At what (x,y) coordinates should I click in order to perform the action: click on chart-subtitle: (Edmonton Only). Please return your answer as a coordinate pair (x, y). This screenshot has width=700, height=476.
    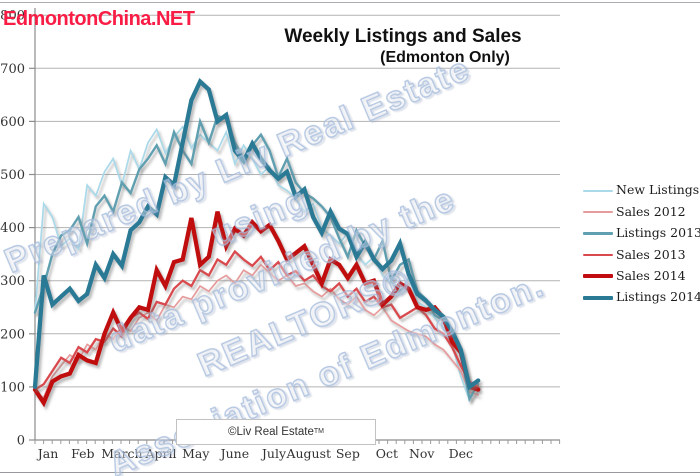
    Looking at the image, I should click on (445, 57).